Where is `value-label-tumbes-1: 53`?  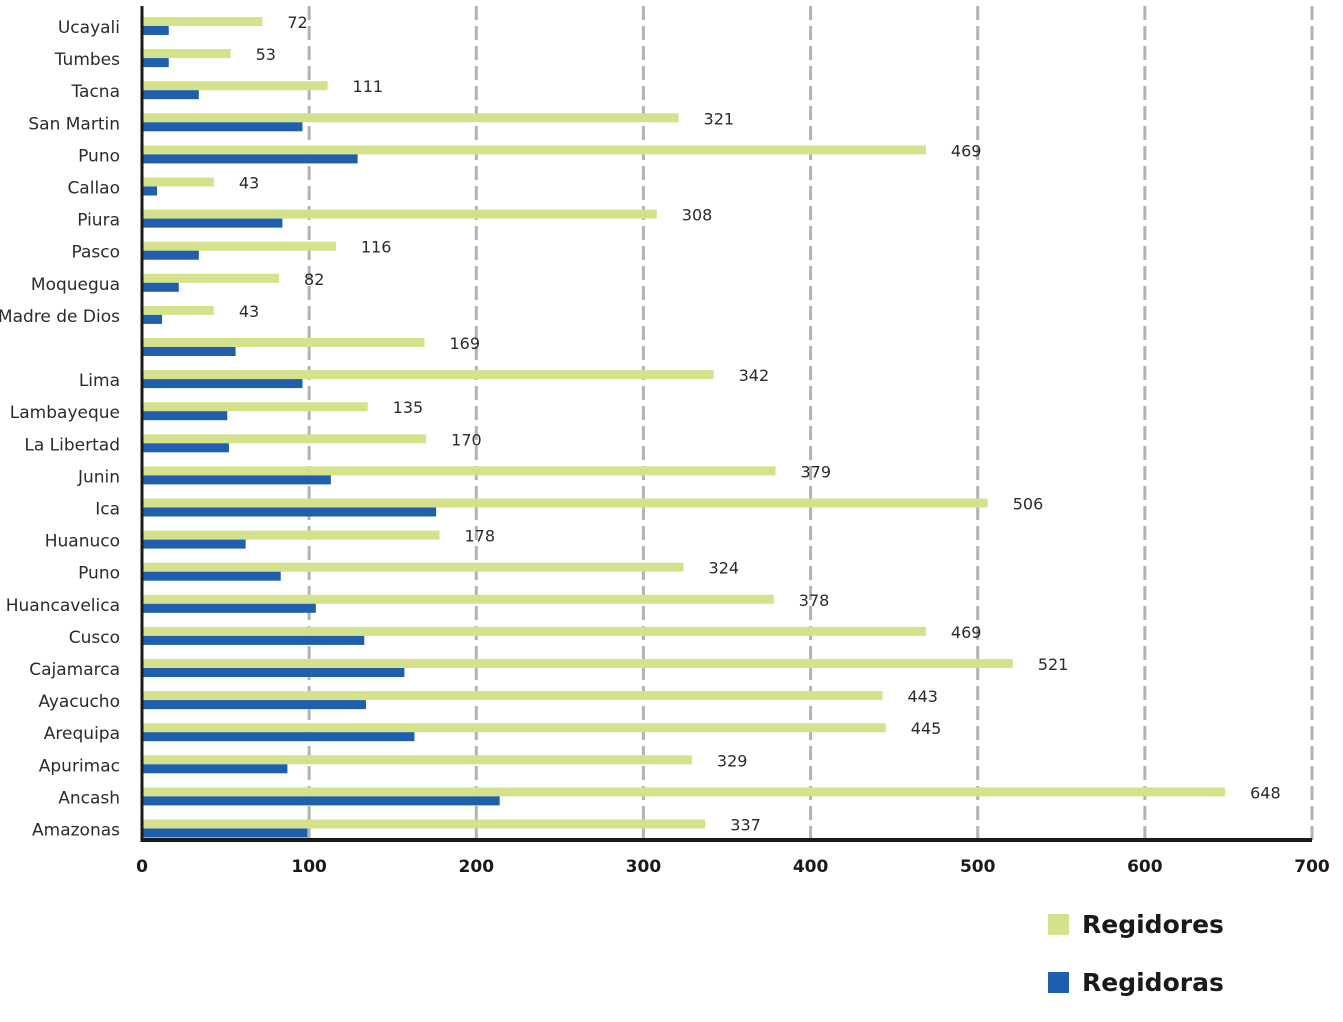 value-label-tumbes-1: 53 is located at coordinates (266, 54).